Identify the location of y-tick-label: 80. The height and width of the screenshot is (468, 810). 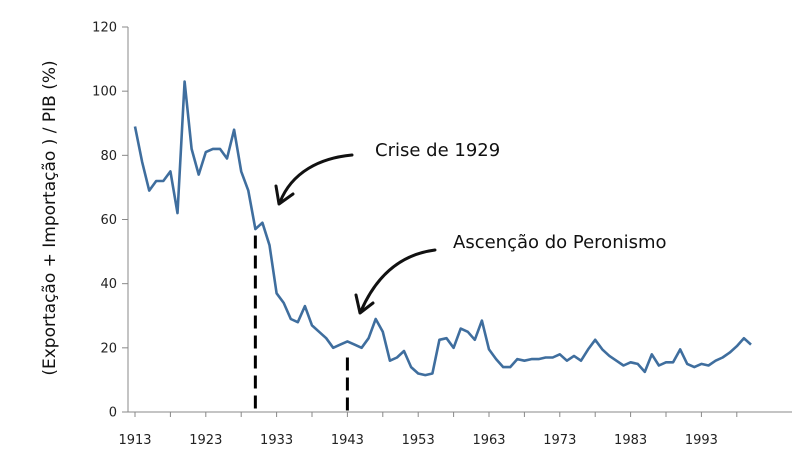
(108, 156).